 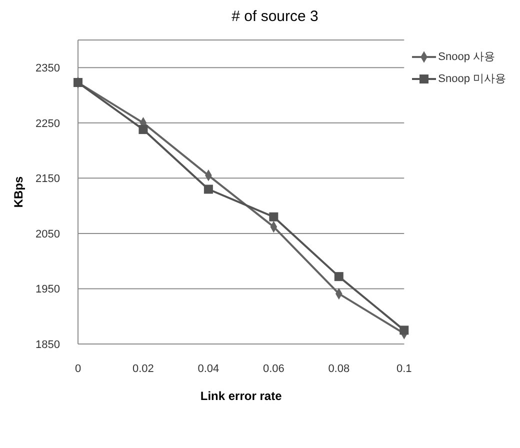 What do you see at coordinates (143, 368) in the screenshot?
I see `x-tick-label: 0.02` at bounding box center [143, 368].